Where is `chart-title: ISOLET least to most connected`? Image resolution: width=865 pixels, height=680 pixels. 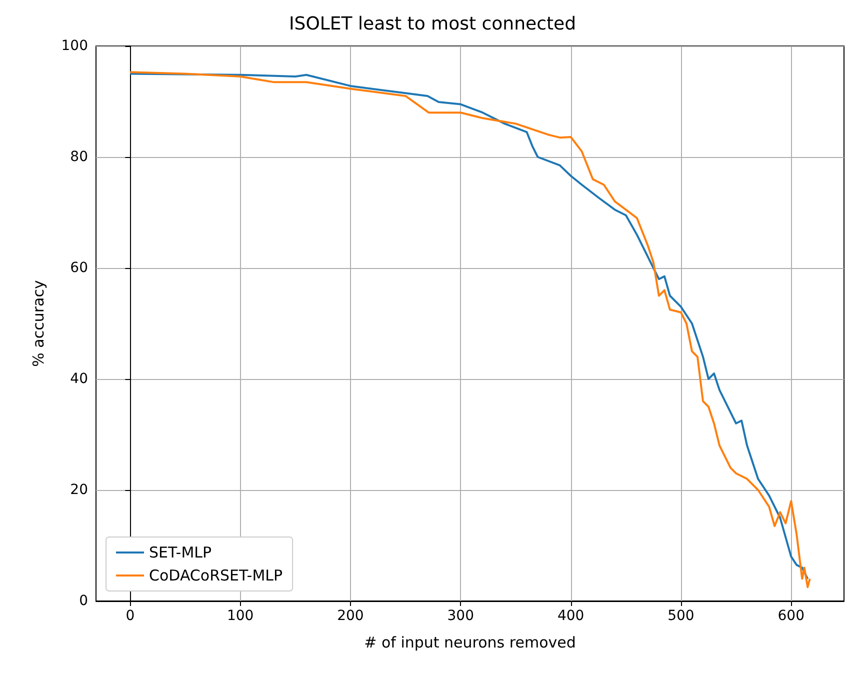
chart-title: ISOLET least to most connected is located at coordinates (432, 24).